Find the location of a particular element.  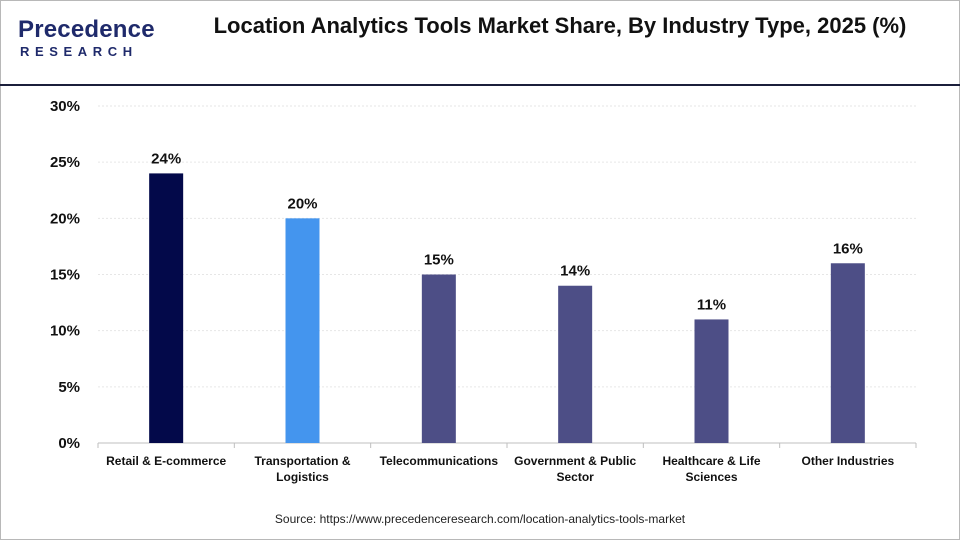

data-label: 24% is located at coordinates (166, 158).